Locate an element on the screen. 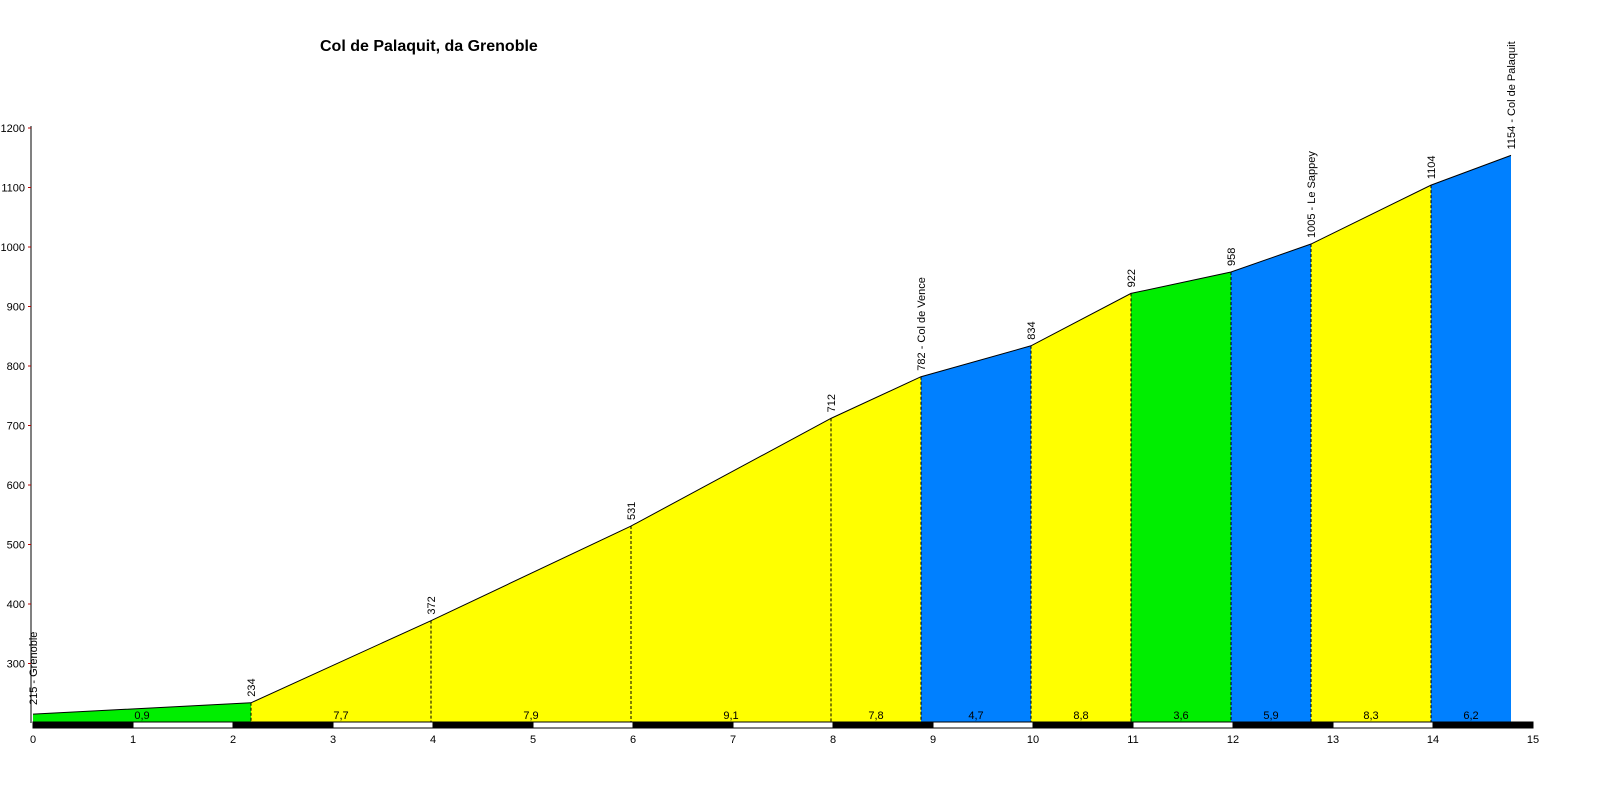  elevation-label: 1005 - Le Sappey is located at coordinates (1312, 194).